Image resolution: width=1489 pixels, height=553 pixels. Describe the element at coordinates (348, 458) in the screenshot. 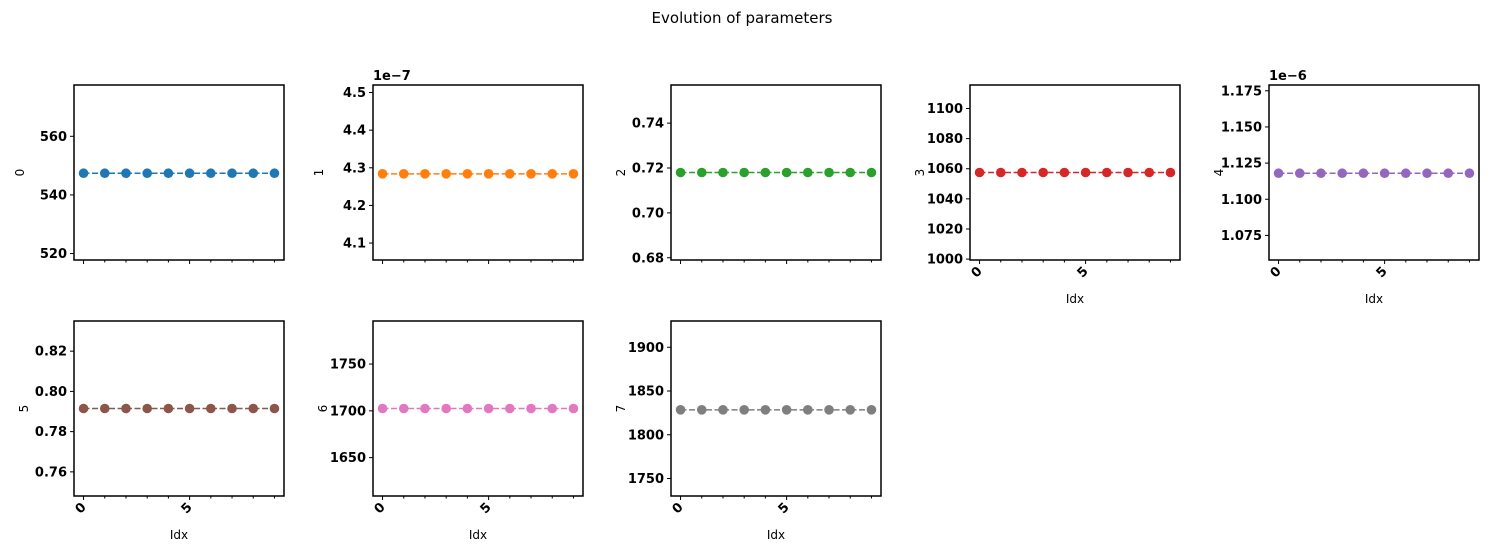

I see `y-tick-label: 1650` at that location.